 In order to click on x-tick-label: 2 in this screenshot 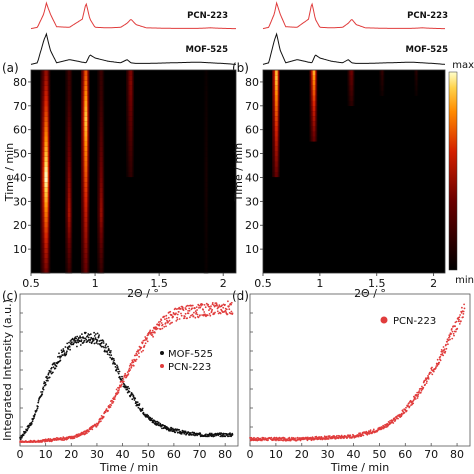, I will do `click(223, 283)`.